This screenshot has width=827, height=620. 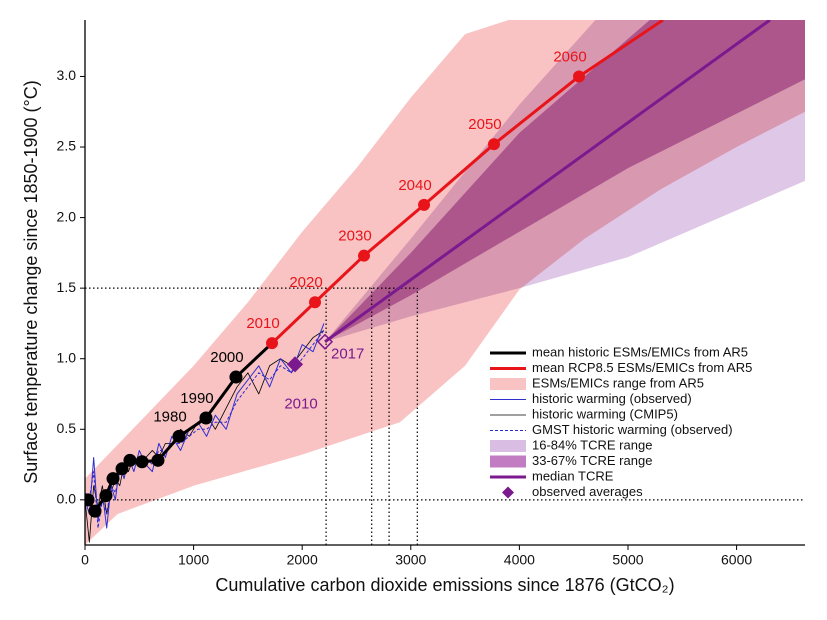 I want to click on legend-label: observed averages, so click(x=587, y=491).